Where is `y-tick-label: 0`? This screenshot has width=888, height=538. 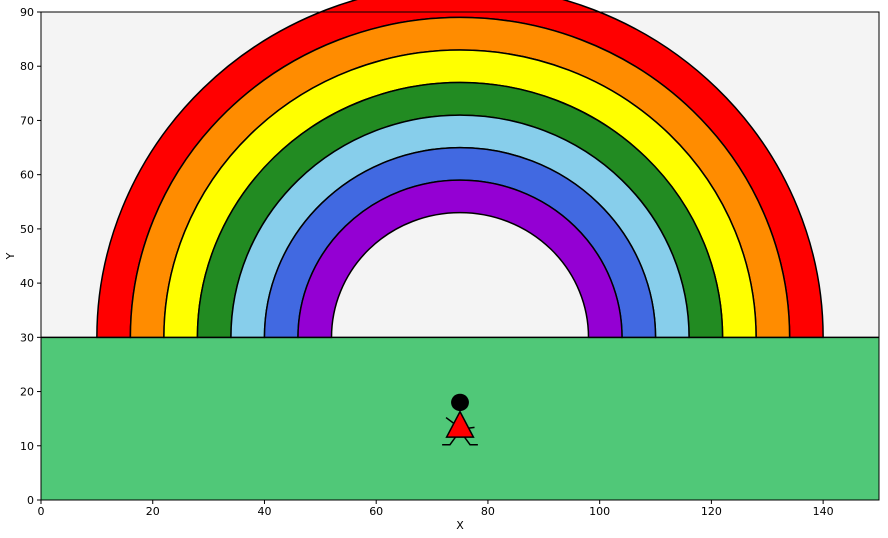
y-tick-label: 0 is located at coordinates (30, 500).